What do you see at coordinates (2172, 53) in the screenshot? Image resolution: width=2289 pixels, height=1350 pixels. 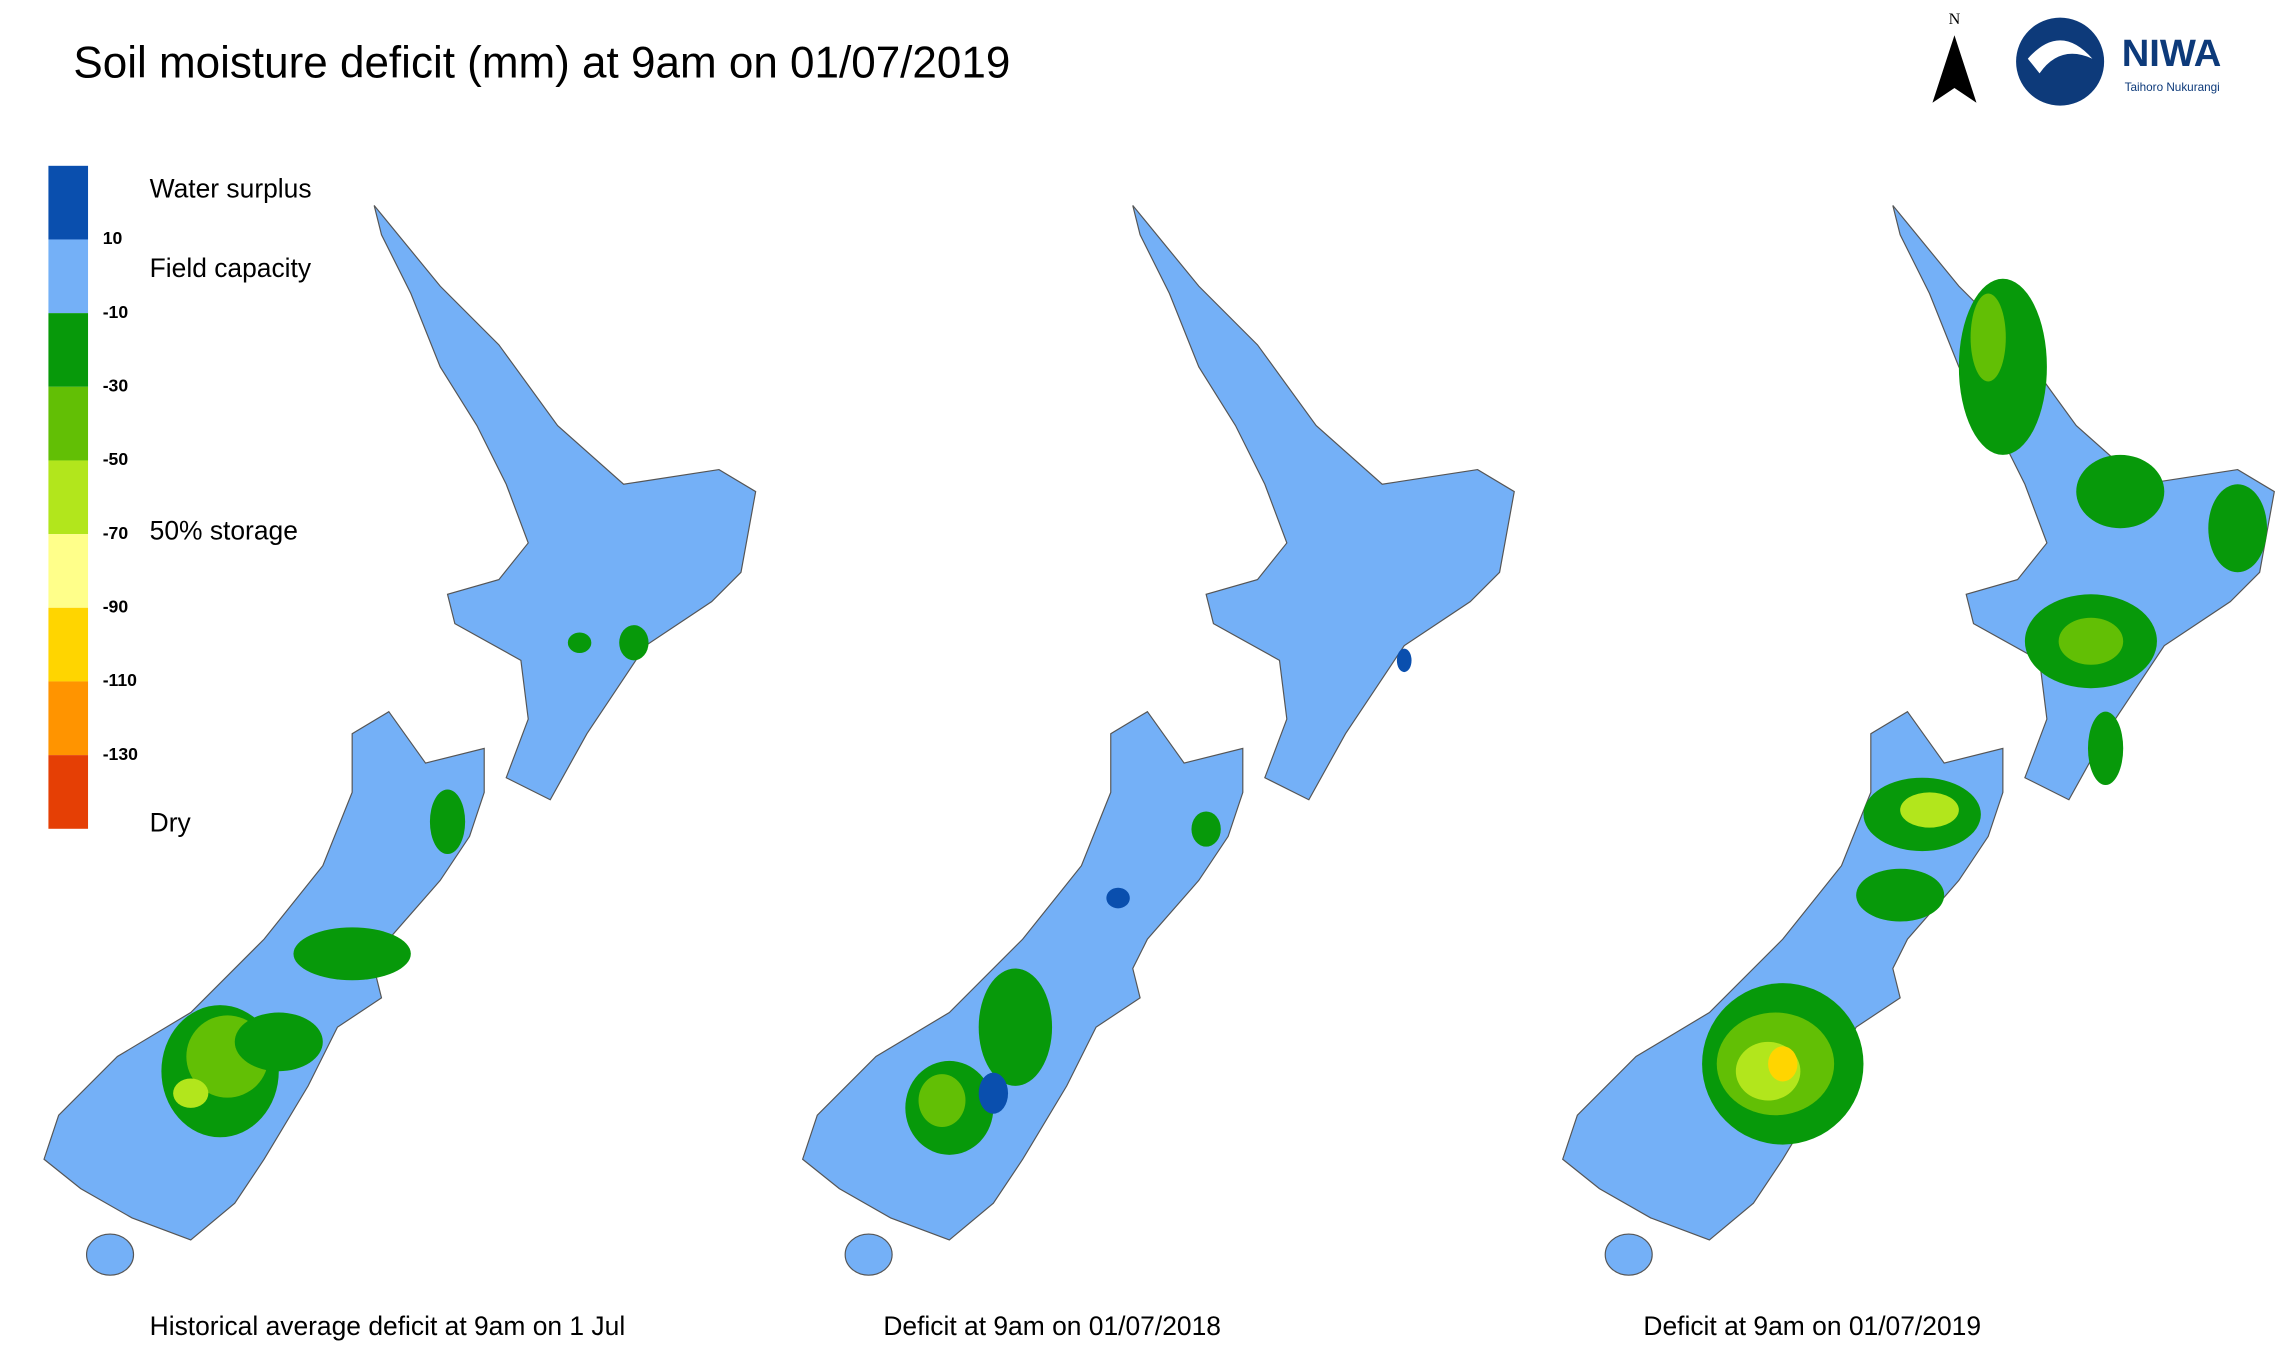 I see `logo-text: NIWA` at bounding box center [2172, 53].